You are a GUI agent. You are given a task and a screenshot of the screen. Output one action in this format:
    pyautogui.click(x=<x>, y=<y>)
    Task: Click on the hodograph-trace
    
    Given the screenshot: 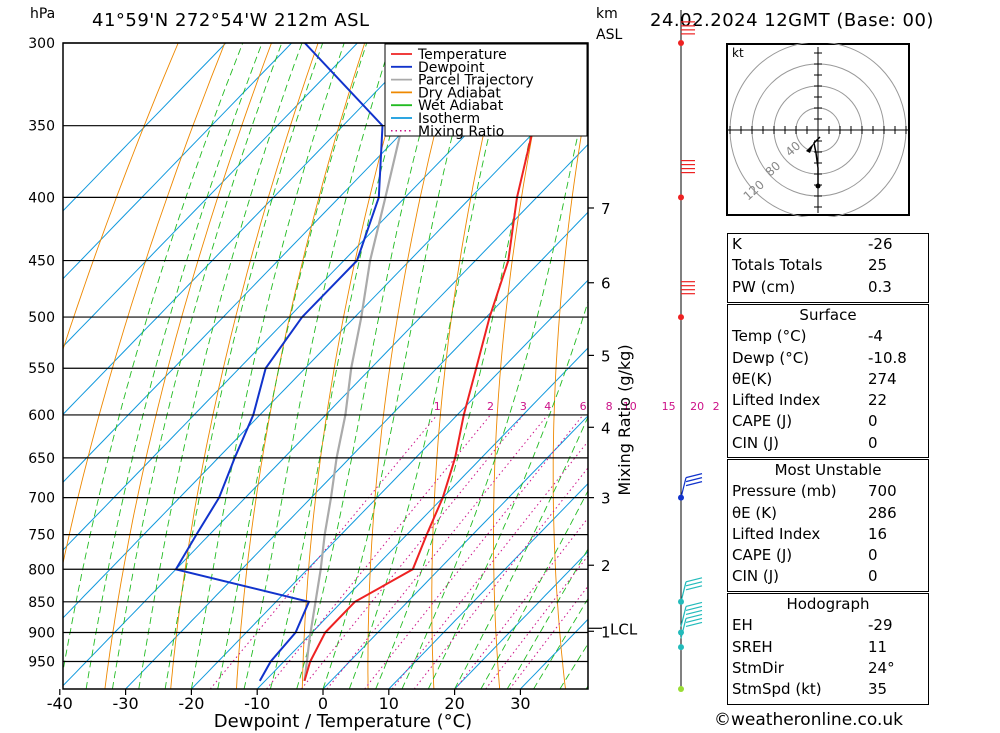 What is the action you would take?
    pyautogui.click(x=817, y=161)
    